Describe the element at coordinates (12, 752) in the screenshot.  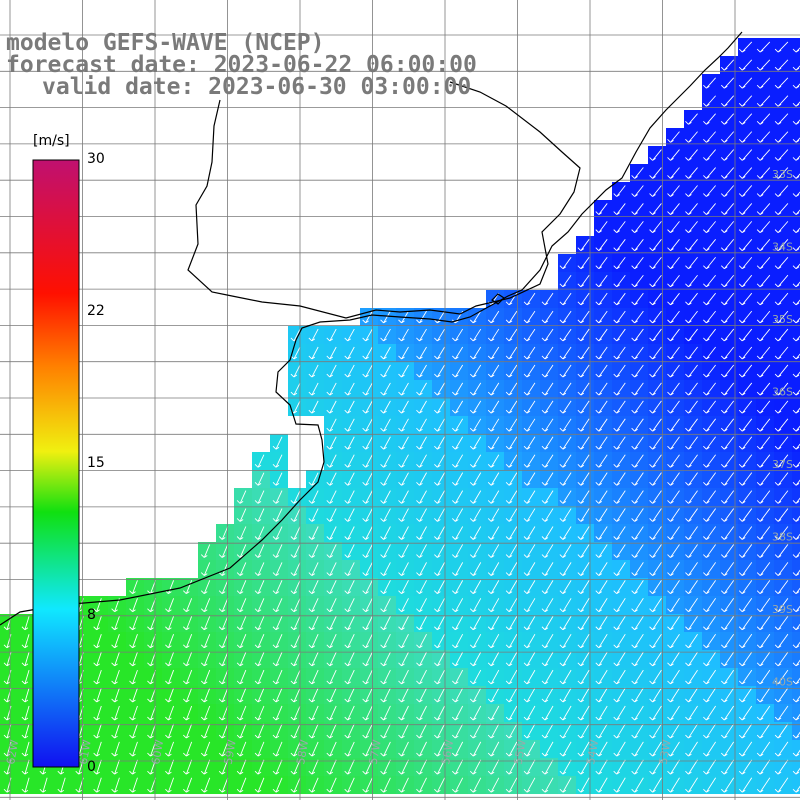
I see `longitude-label: 62W` at that location.